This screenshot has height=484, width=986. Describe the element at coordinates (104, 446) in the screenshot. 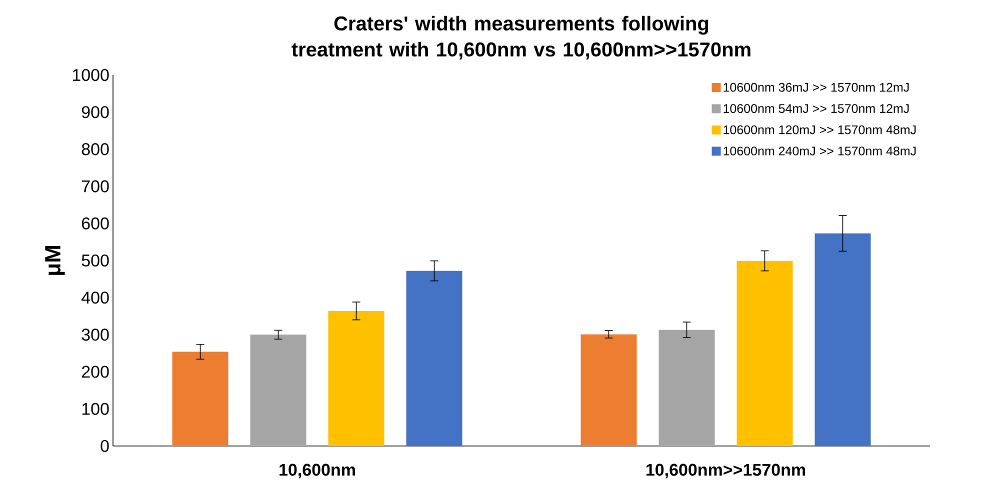

I see `y-tick-label: 0` at that location.